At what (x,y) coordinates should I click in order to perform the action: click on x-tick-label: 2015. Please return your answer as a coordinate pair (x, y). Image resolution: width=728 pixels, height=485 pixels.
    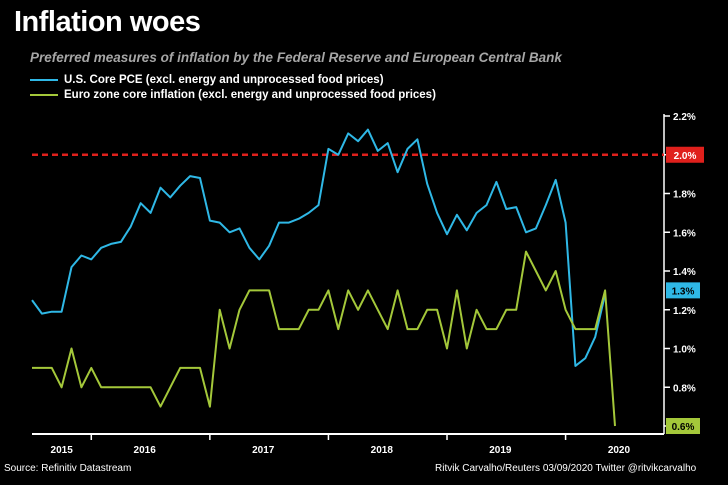
    Looking at the image, I should click on (62, 450).